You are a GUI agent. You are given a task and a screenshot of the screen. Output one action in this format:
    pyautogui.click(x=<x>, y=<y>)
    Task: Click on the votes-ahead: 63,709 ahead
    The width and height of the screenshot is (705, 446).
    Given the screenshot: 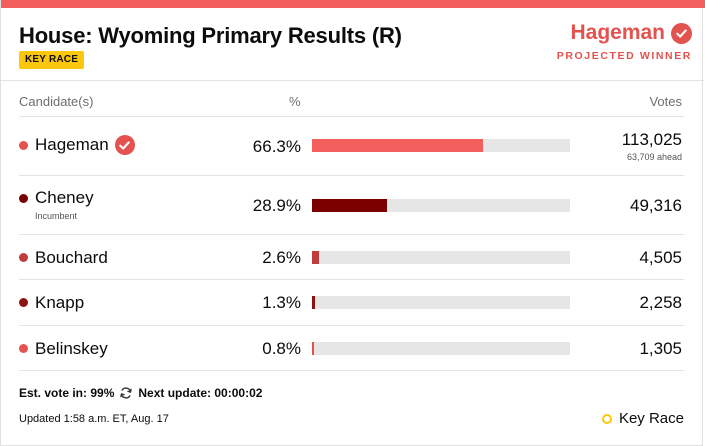 What is the action you would take?
    pyautogui.click(x=654, y=157)
    